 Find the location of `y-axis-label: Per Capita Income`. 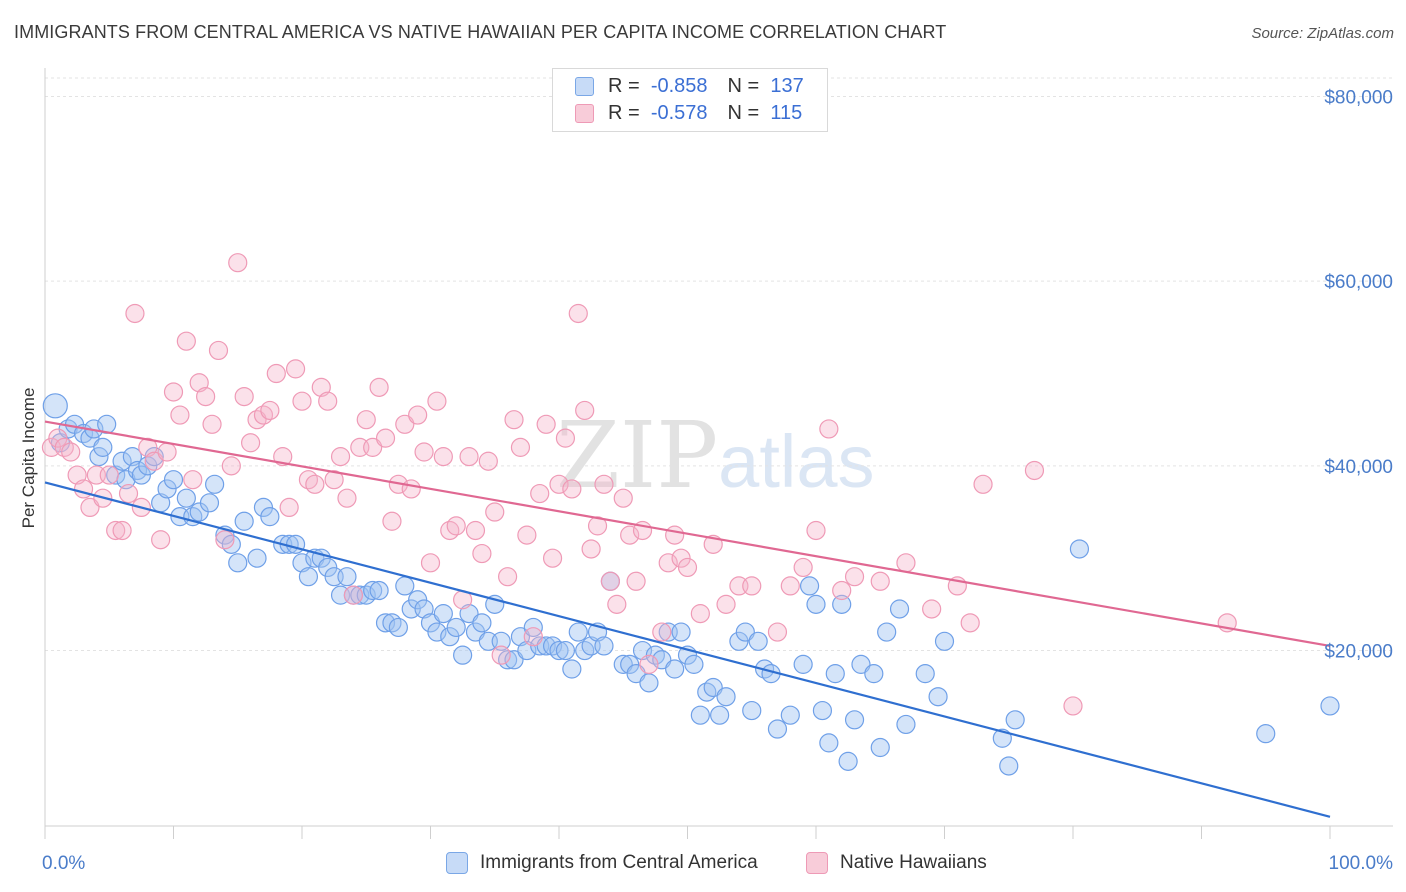

y-axis-label: Per Capita Income is located at coordinates (28, 458).